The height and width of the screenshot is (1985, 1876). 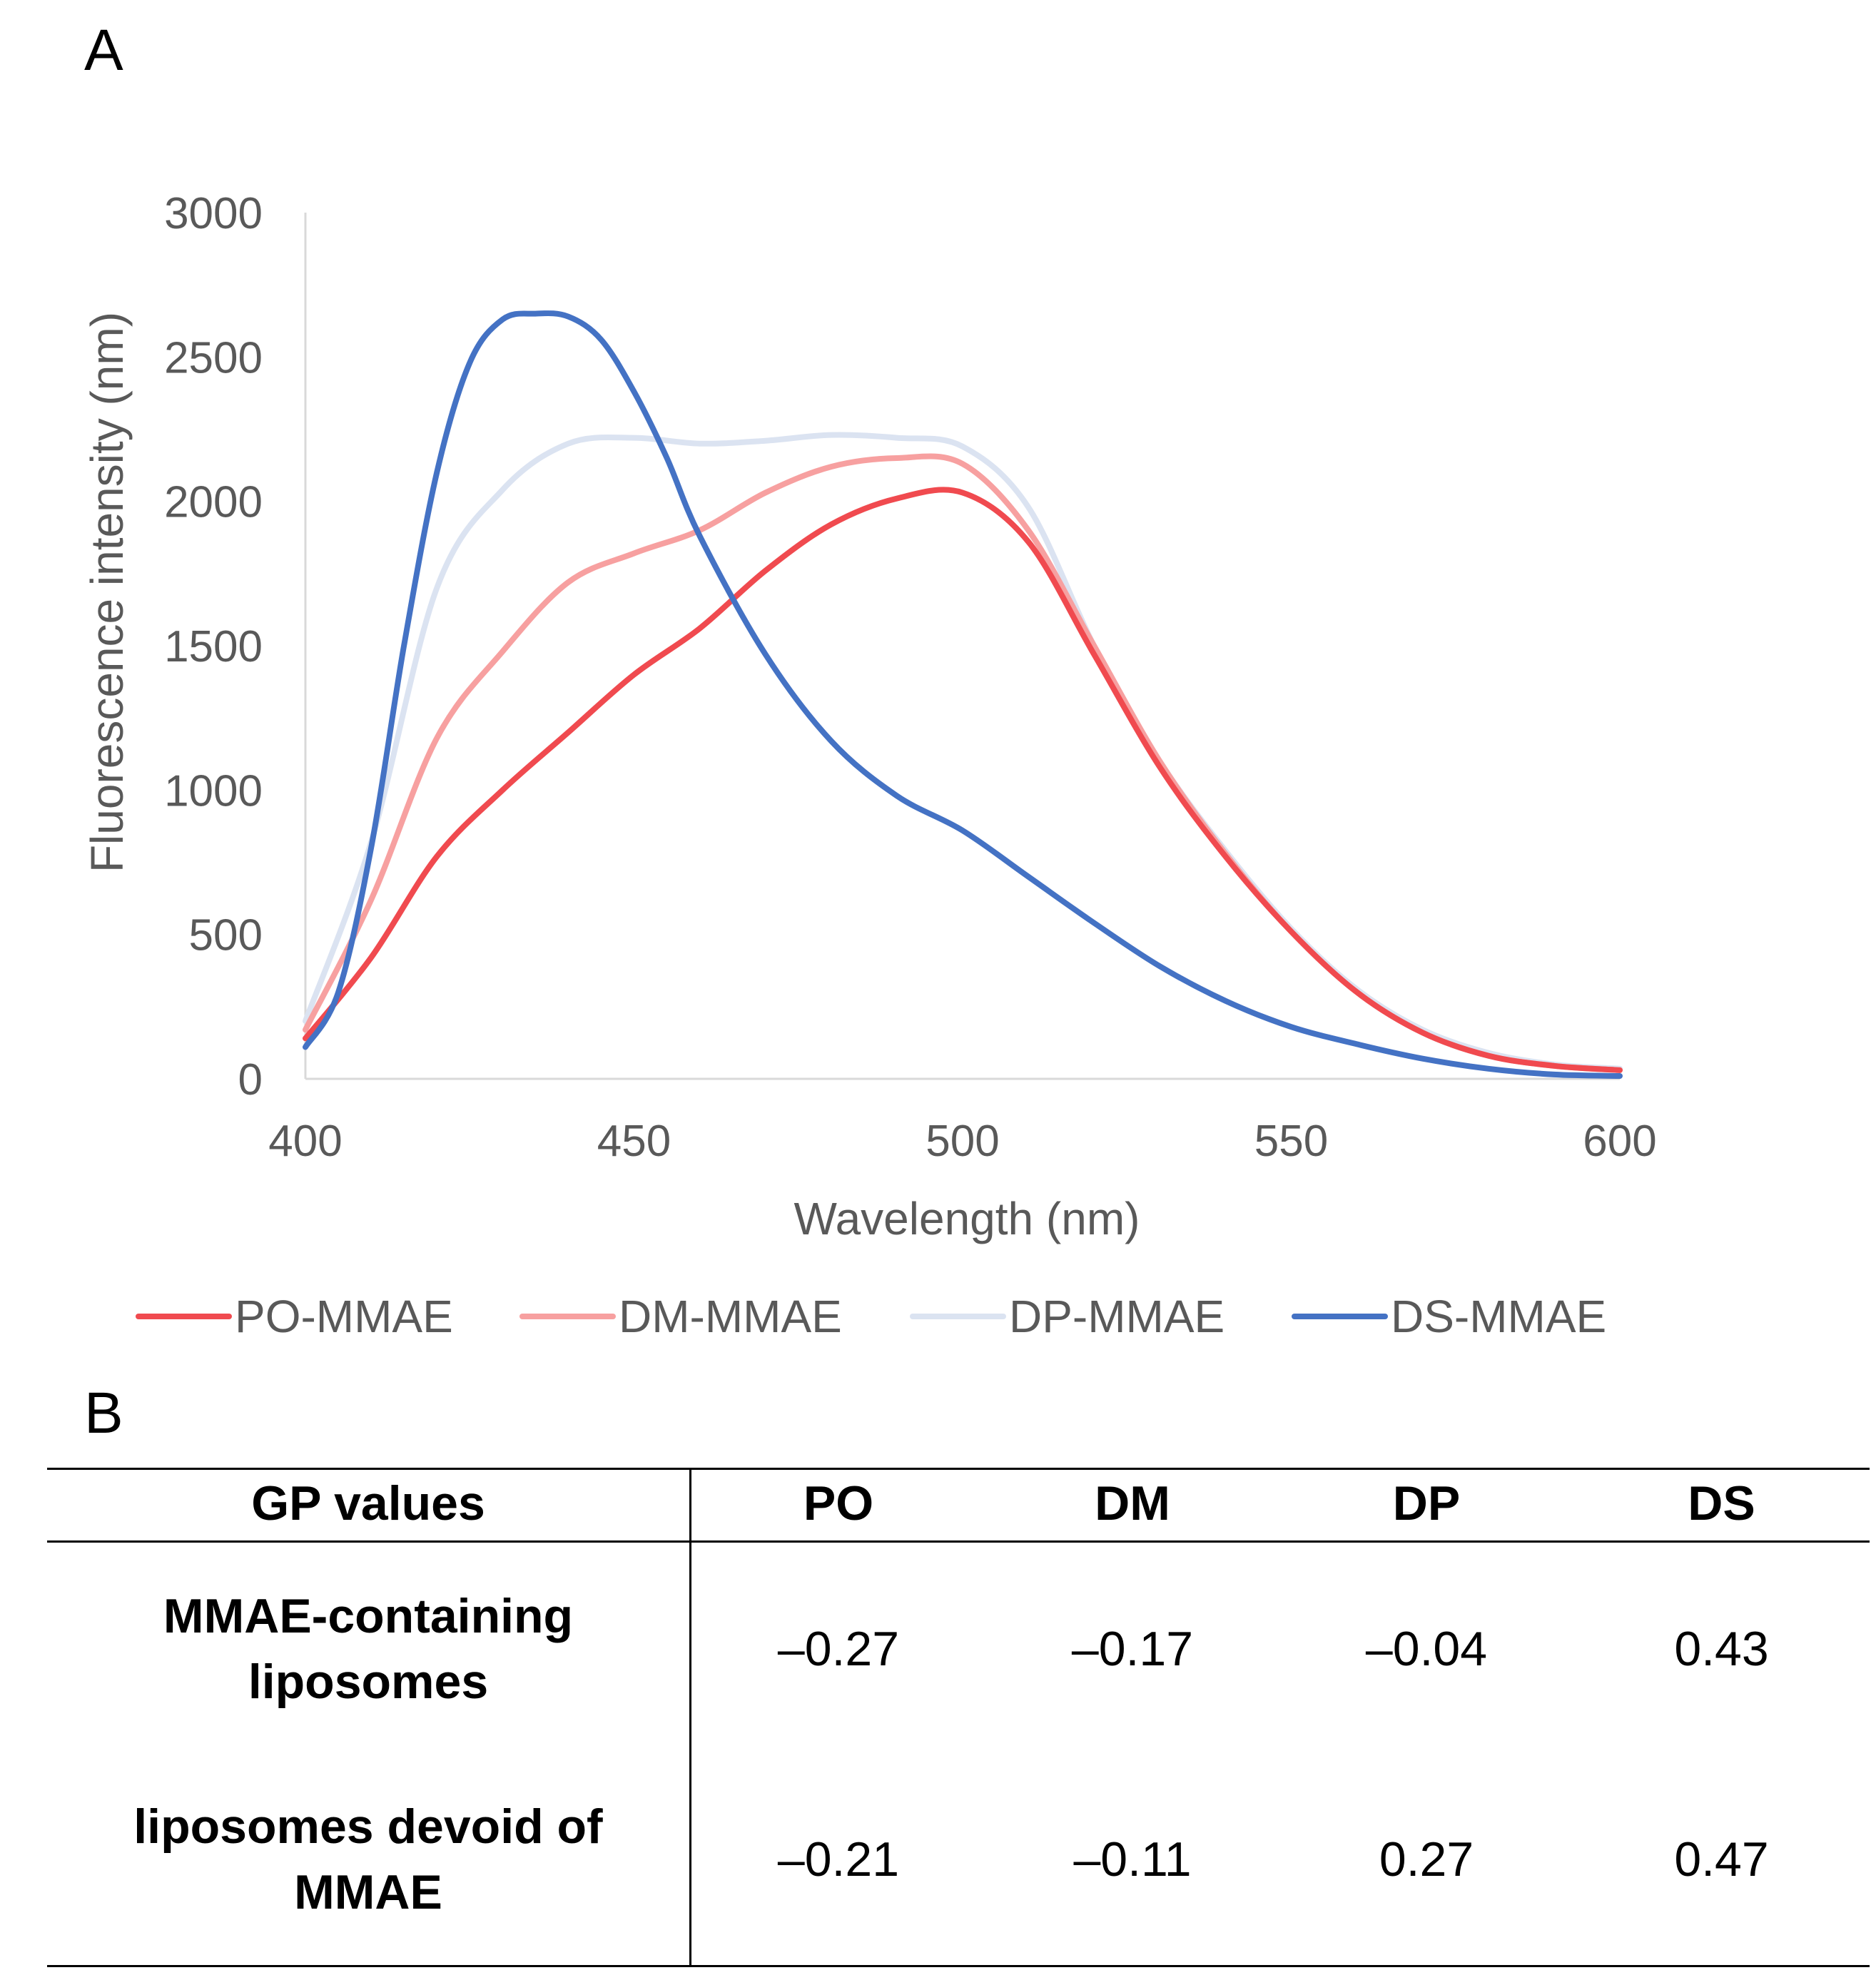 I want to click on table-column-divider, so click(x=690, y=1717).